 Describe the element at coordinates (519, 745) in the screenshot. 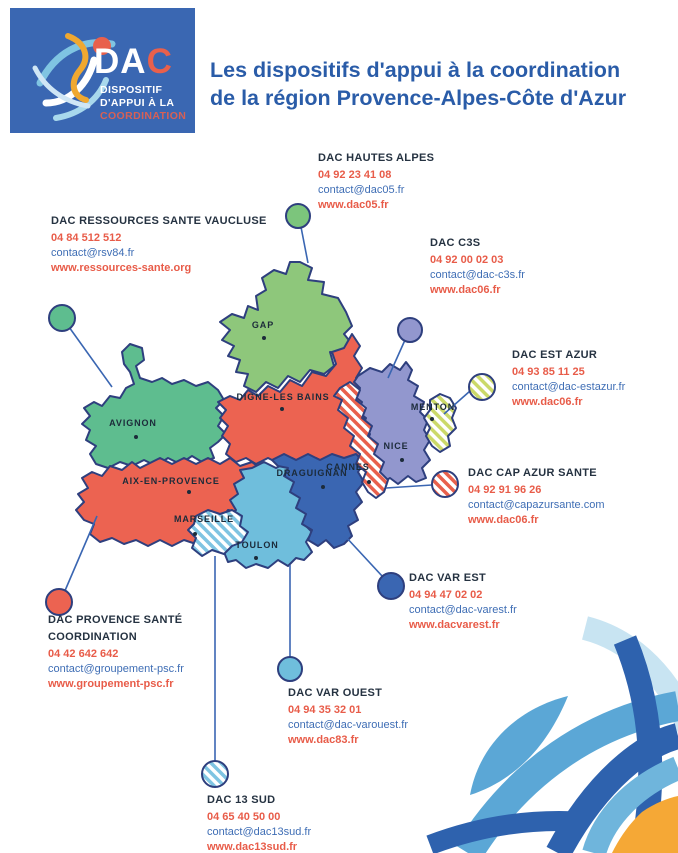

I see `decor-leaf` at that location.